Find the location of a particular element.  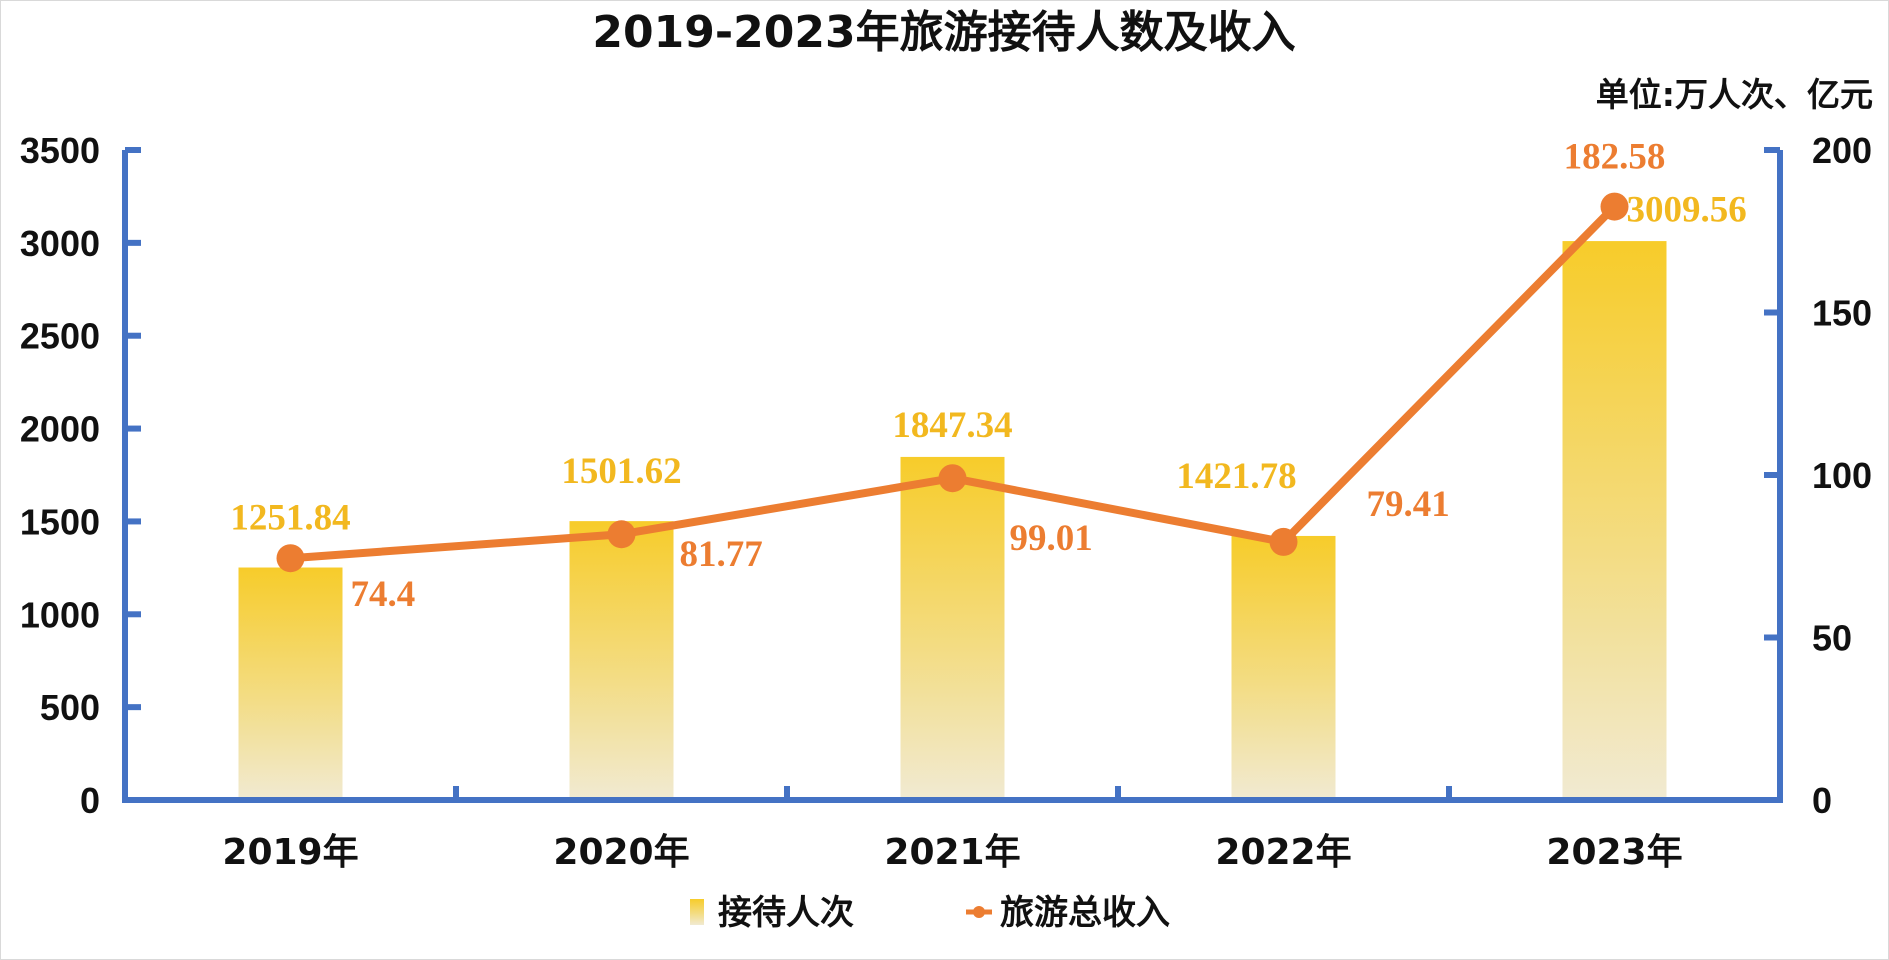

legend: 接待人次 旅游总收入 is located at coordinates (930, 913).